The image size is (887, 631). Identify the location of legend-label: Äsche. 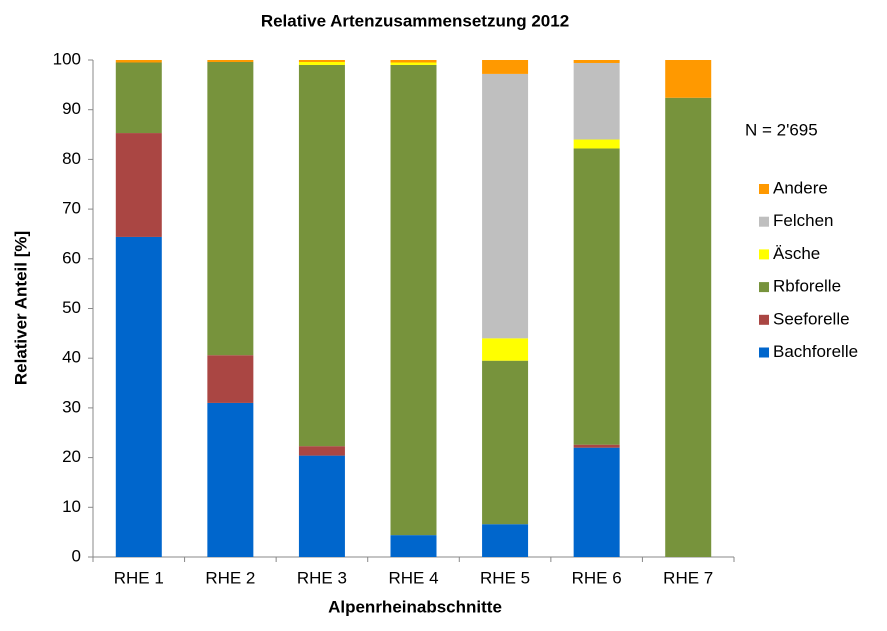
(796, 253).